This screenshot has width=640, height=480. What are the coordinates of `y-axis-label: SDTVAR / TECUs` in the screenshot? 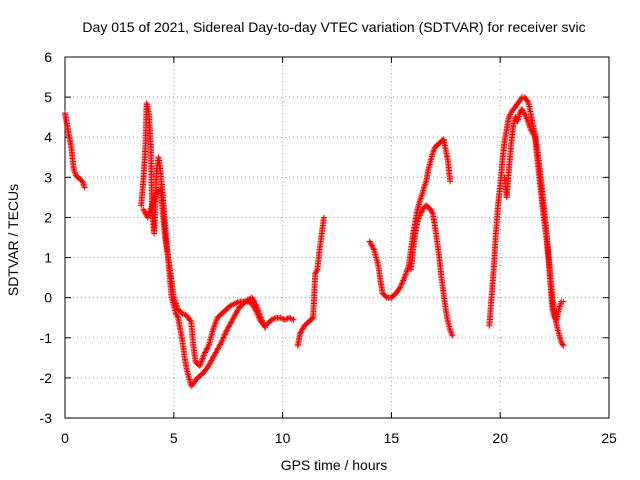 It's located at (13, 240).